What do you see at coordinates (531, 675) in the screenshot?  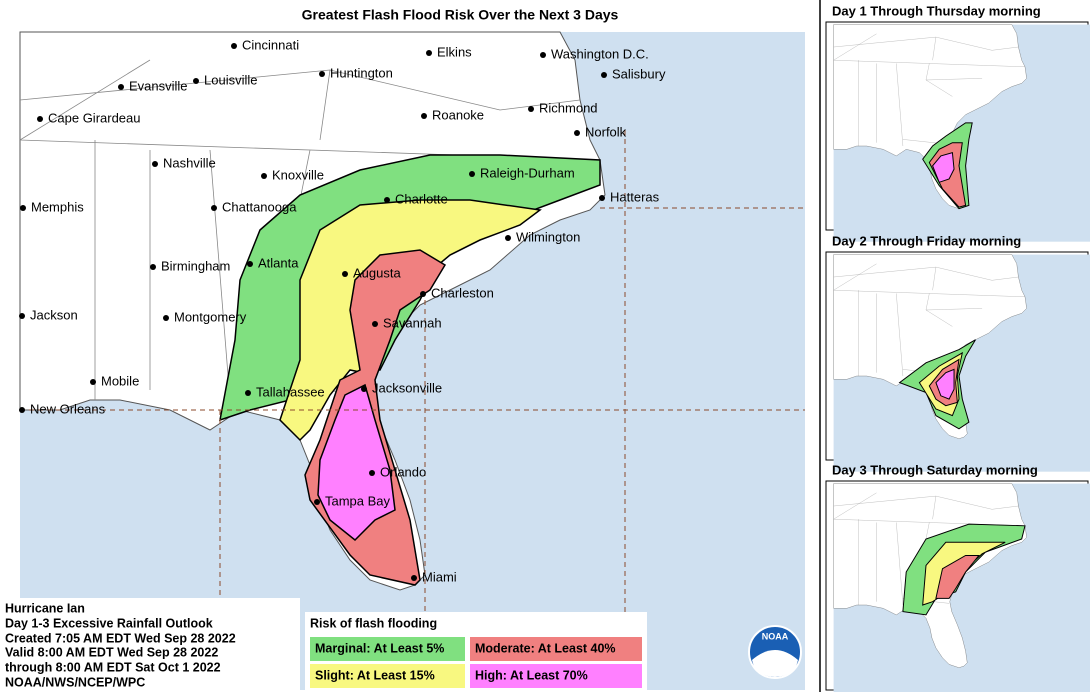 I see `legend-label: High: At Least 70%` at bounding box center [531, 675].